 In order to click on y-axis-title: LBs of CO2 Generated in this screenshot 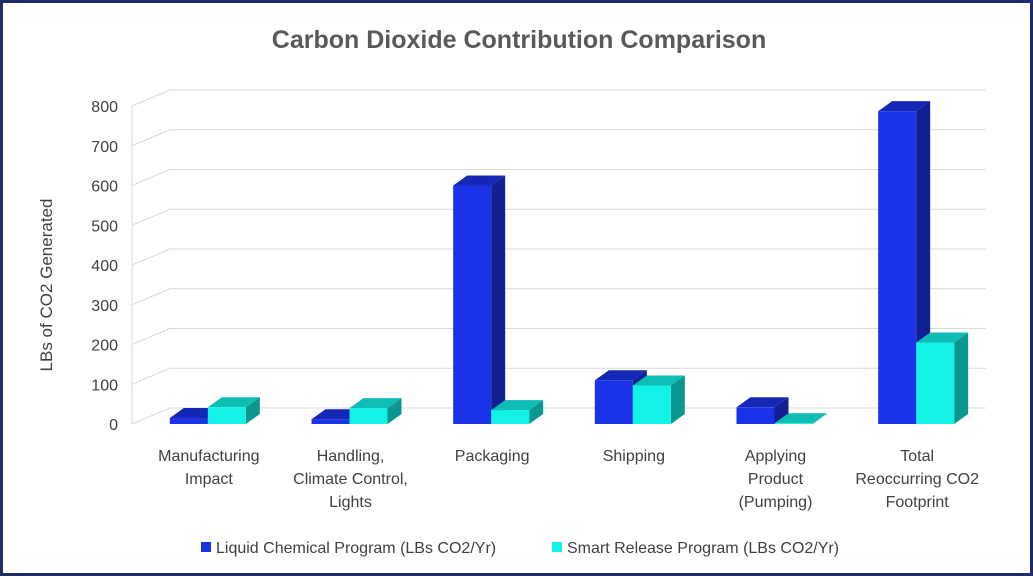, I will do `click(46, 285)`.